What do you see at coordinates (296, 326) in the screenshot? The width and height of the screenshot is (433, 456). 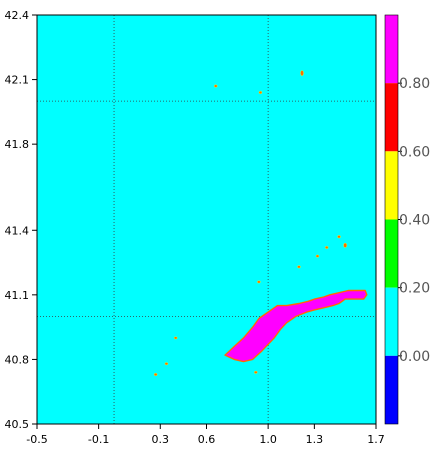 I see `main-contour-region` at bounding box center [296, 326].